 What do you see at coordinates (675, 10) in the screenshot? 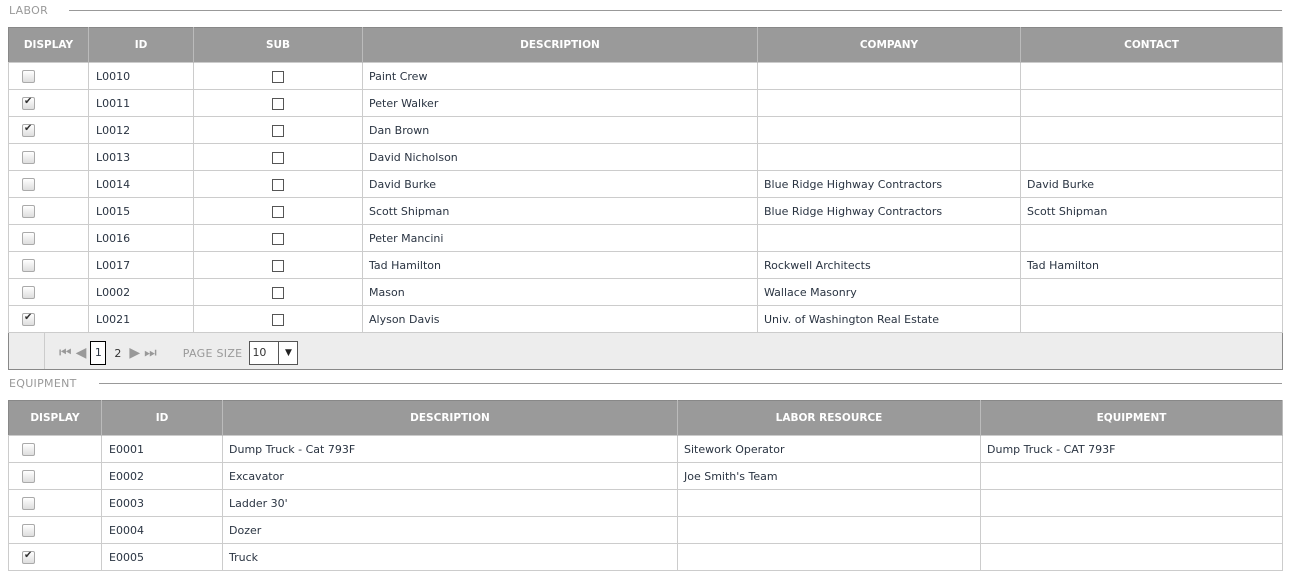
I see `divider` at bounding box center [675, 10].